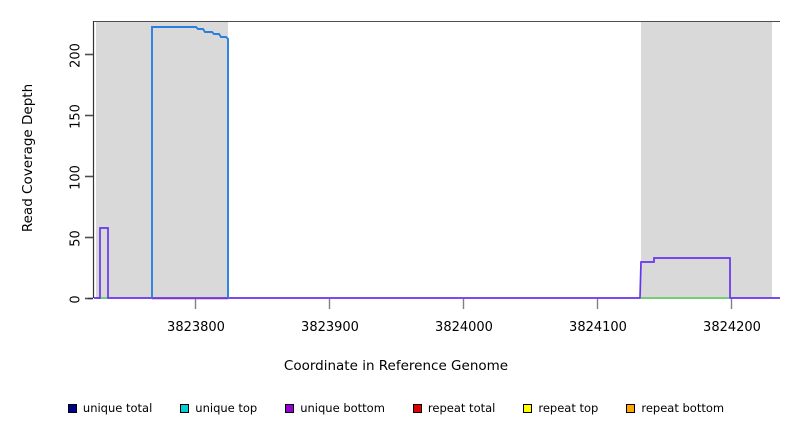 This screenshot has width=792, height=432. What do you see at coordinates (76, 238) in the screenshot?
I see `y-tick-label-50: 50` at bounding box center [76, 238].